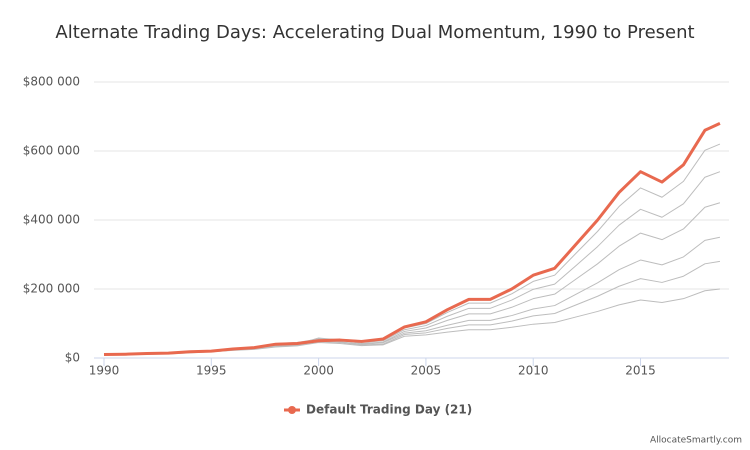 Image resolution: width=750 pixels, height=450 pixels. What do you see at coordinates (51, 151) in the screenshot?
I see `y-tick-label: $600 000` at bounding box center [51, 151].